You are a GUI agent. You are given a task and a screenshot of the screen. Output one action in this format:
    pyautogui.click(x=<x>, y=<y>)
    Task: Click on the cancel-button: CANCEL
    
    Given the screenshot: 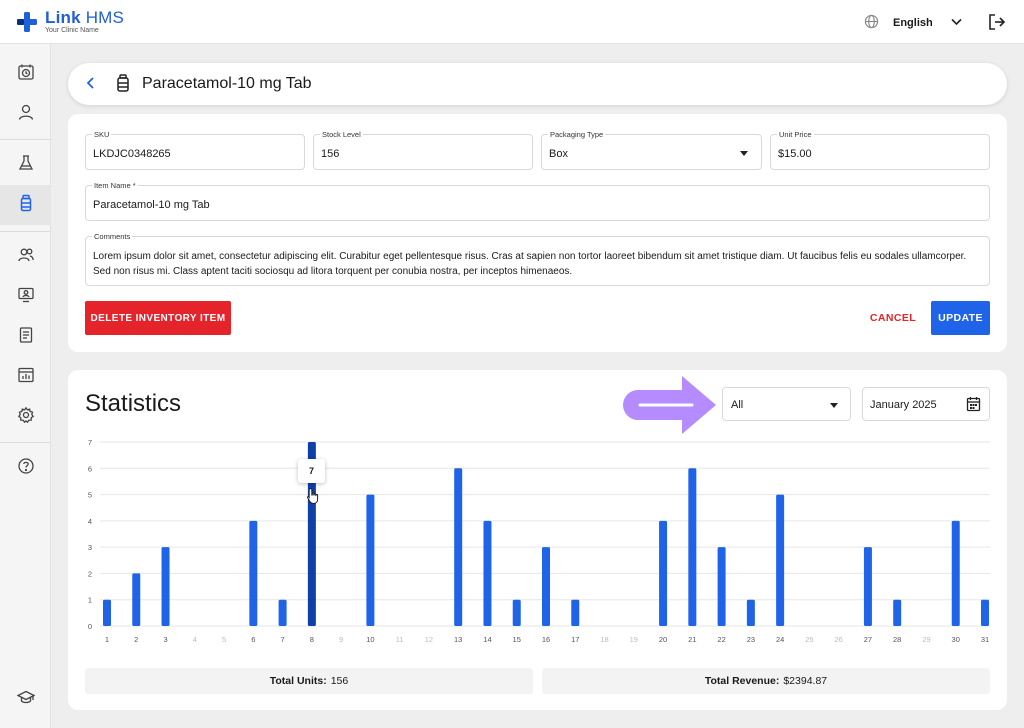 What is the action you would take?
    pyautogui.click(x=893, y=318)
    